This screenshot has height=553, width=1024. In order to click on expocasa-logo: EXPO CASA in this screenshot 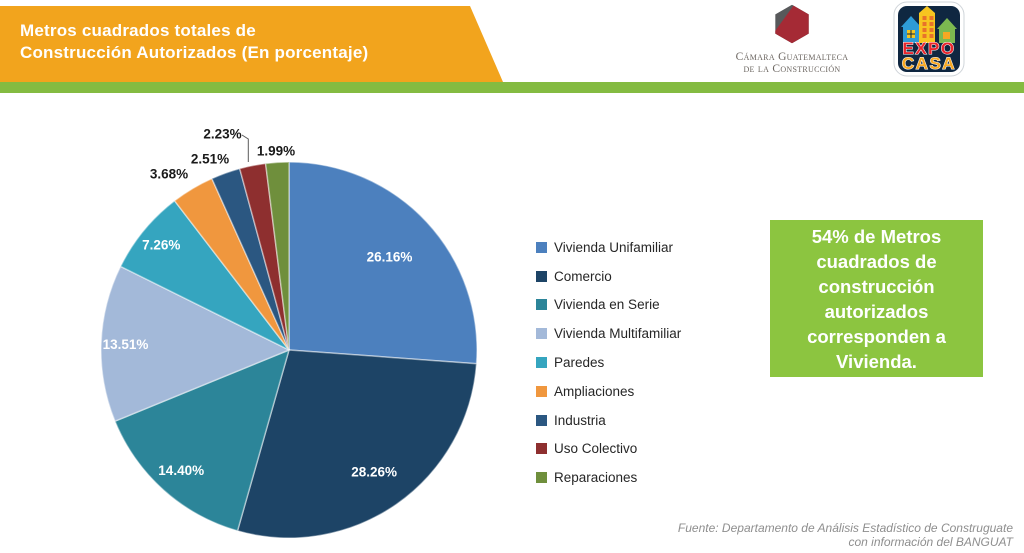, I will do `click(929, 41)`.